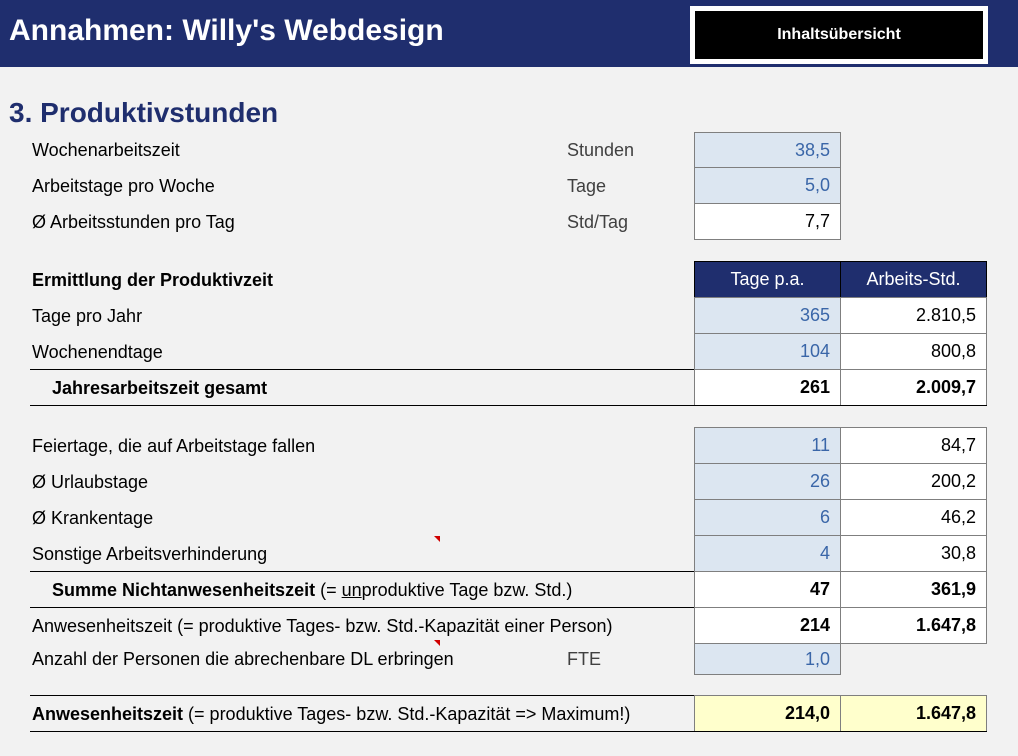  I want to click on vacation-input: 26, so click(767, 481).